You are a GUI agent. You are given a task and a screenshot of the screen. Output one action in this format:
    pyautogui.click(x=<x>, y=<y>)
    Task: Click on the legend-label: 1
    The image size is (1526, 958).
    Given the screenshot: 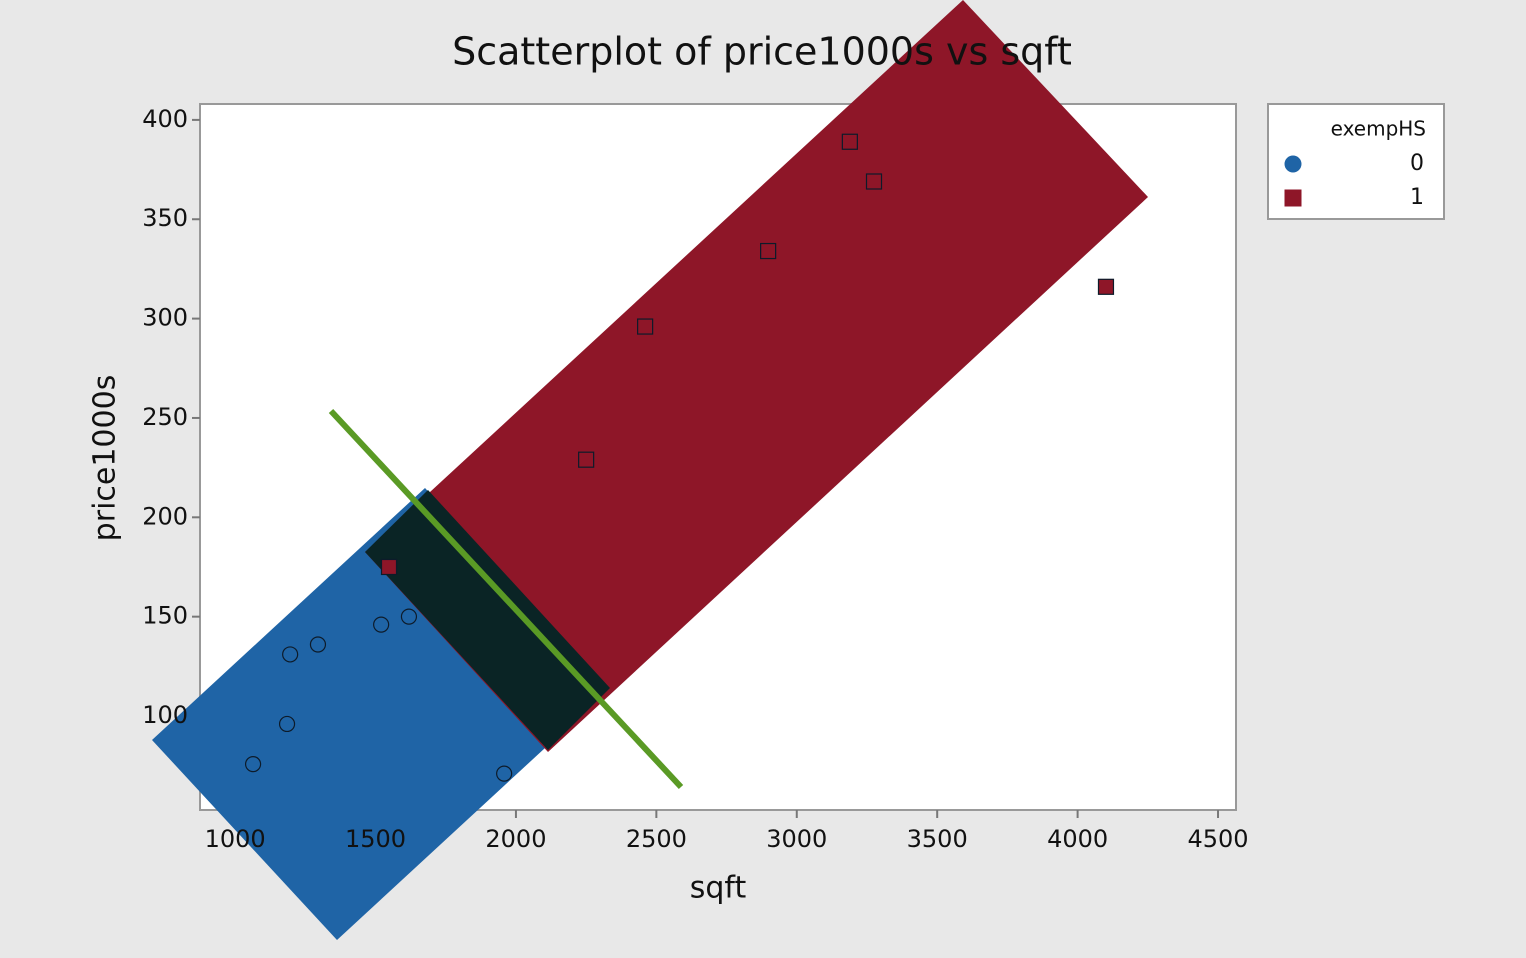 What is the action you would take?
    pyautogui.click(x=1417, y=197)
    